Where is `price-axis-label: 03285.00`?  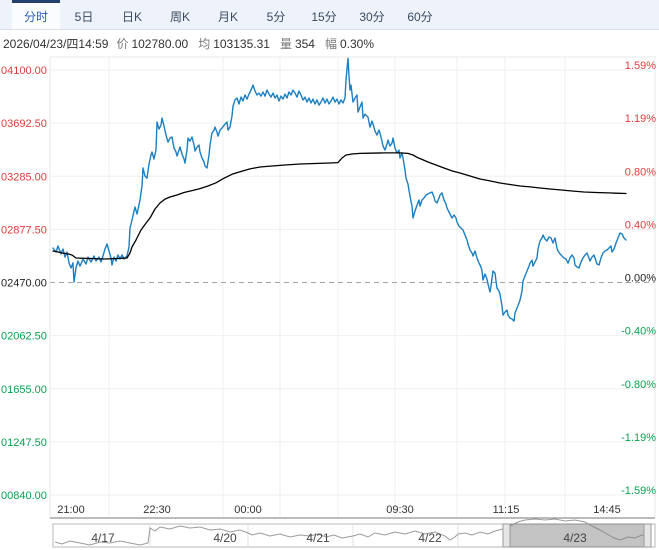 price-axis-label: 03285.00 is located at coordinates (24, 177).